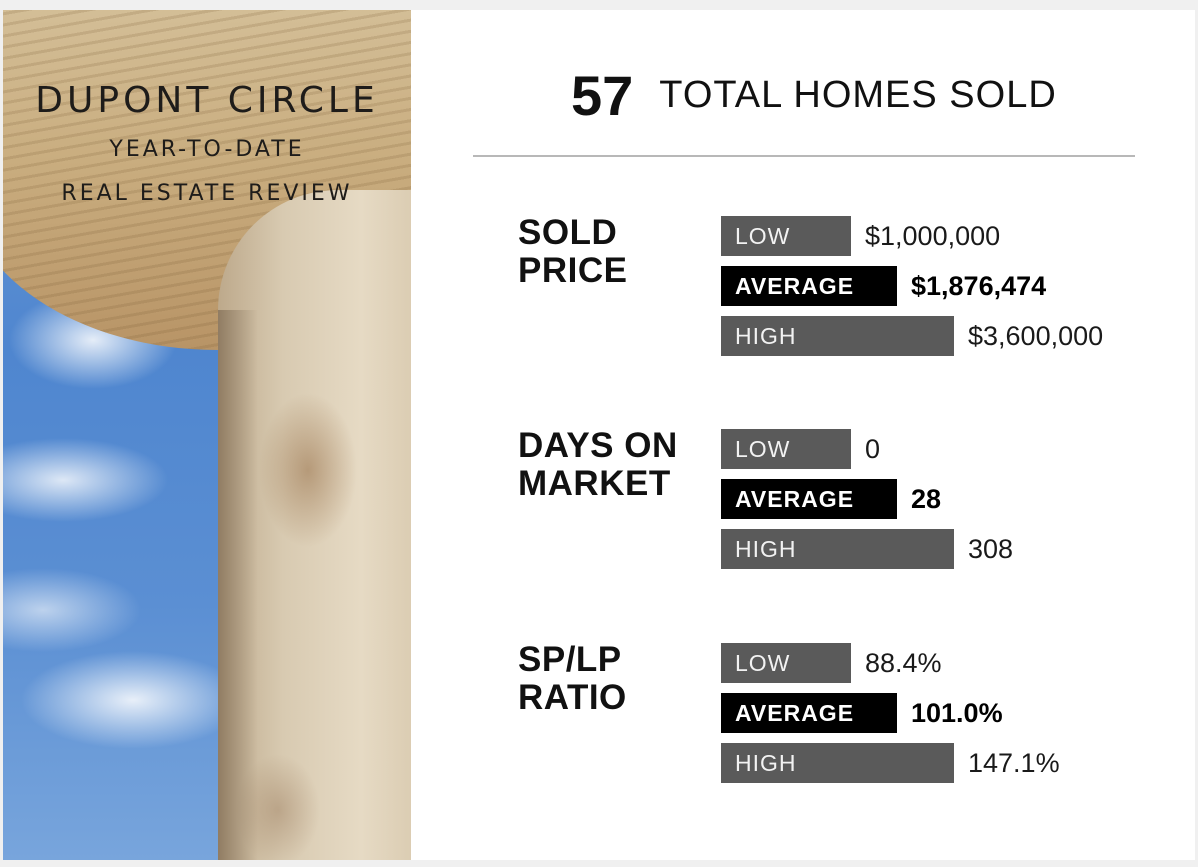 This screenshot has width=1198, height=867. I want to click on stat-row-low: LOW 88.4%, so click(831, 663).